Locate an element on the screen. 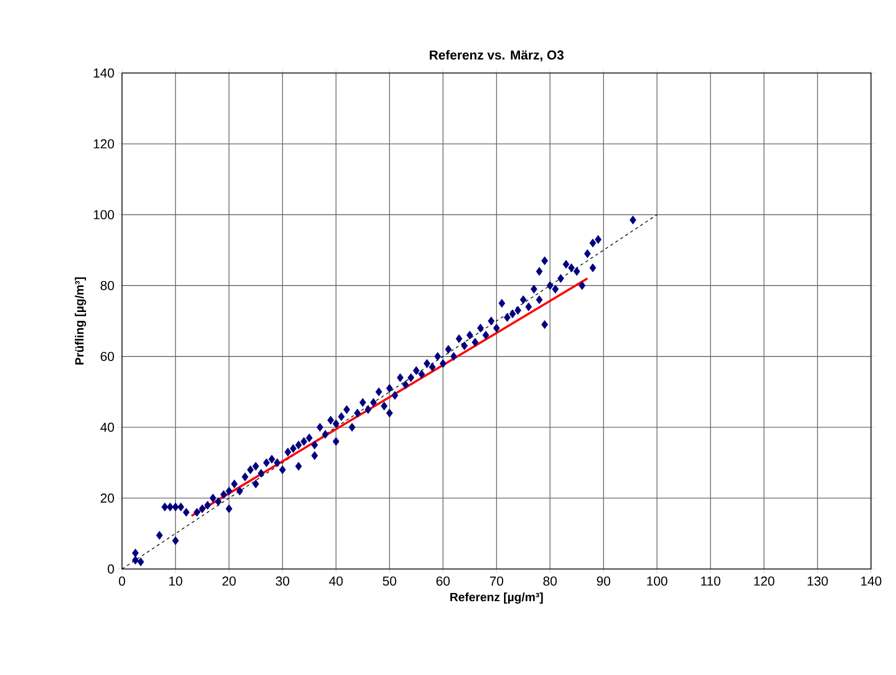 The height and width of the screenshot is (675, 896). x-tick-label: 10 is located at coordinates (175, 581).